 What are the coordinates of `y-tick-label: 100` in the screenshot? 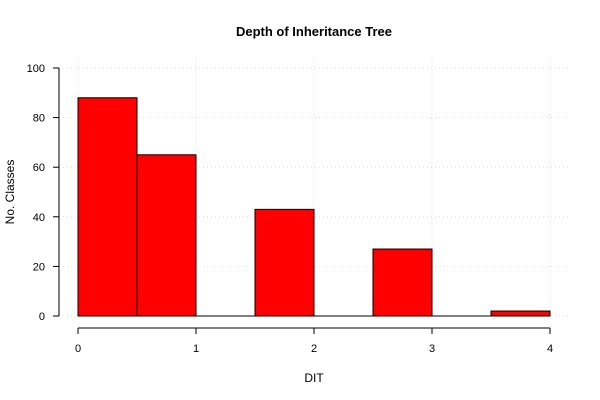 It's located at (36, 69).